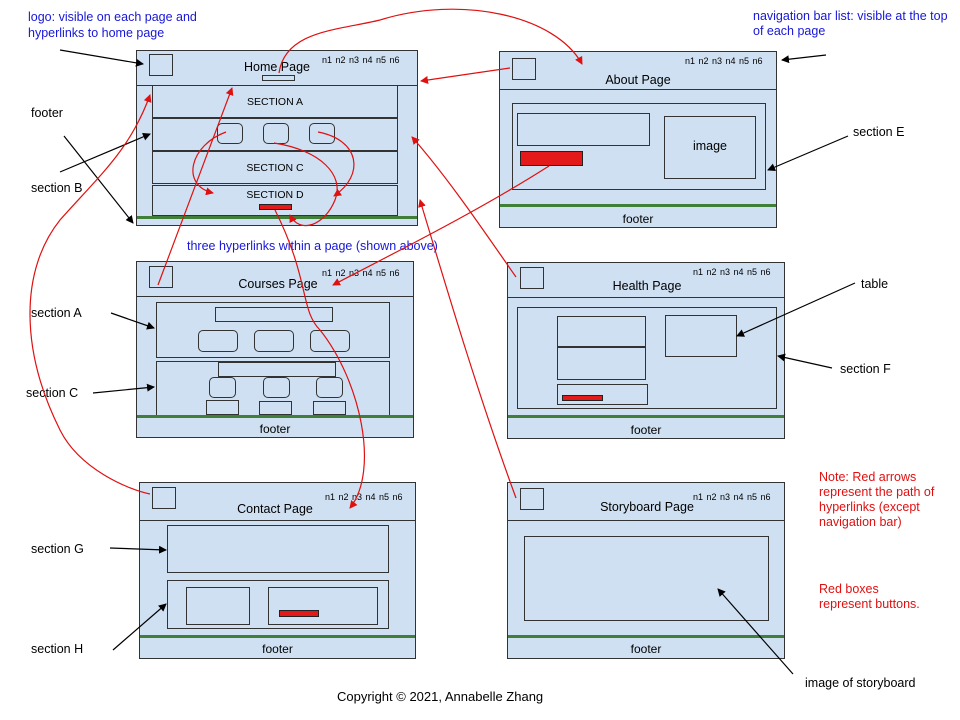  What do you see at coordinates (275, 416) in the screenshot?
I see `courses-footer-line` at bounding box center [275, 416].